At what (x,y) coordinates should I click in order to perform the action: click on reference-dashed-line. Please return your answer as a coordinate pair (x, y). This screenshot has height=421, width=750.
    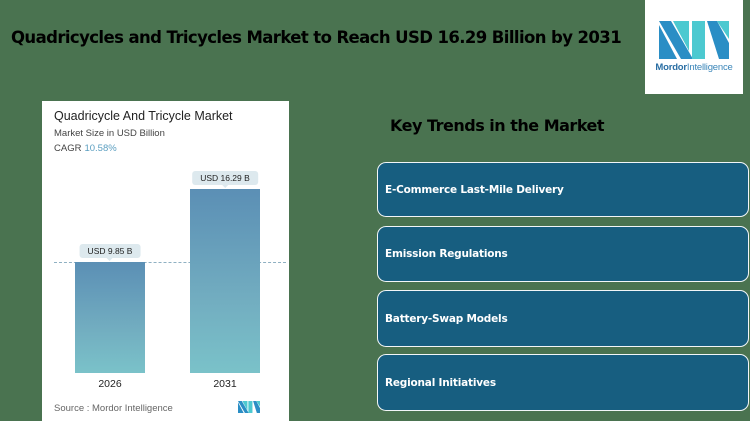
    Looking at the image, I should click on (170, 262).